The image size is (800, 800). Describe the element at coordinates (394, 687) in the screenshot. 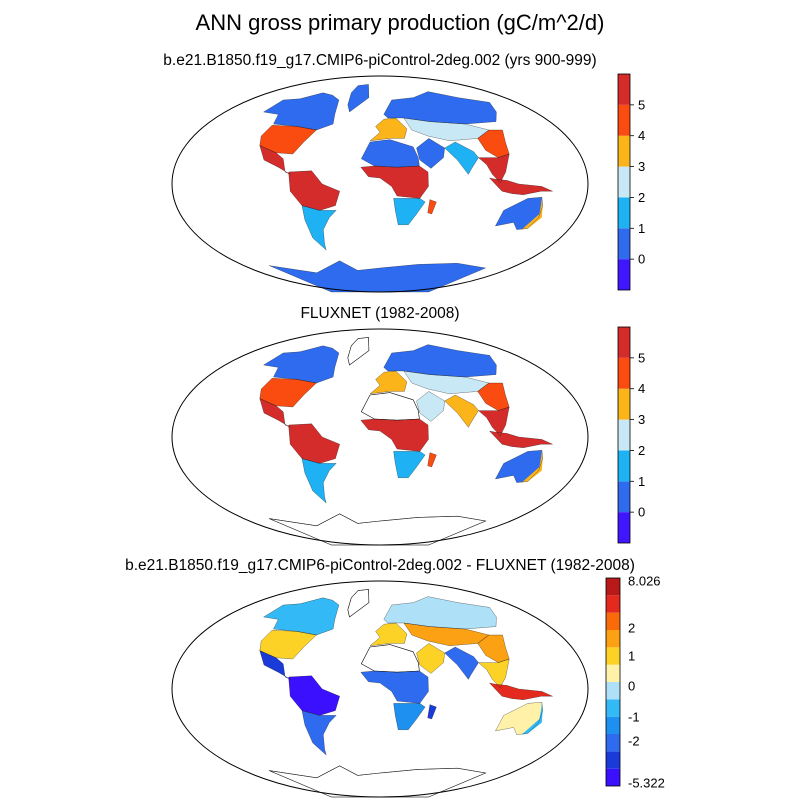

I see `coastline-central-af` at that location.